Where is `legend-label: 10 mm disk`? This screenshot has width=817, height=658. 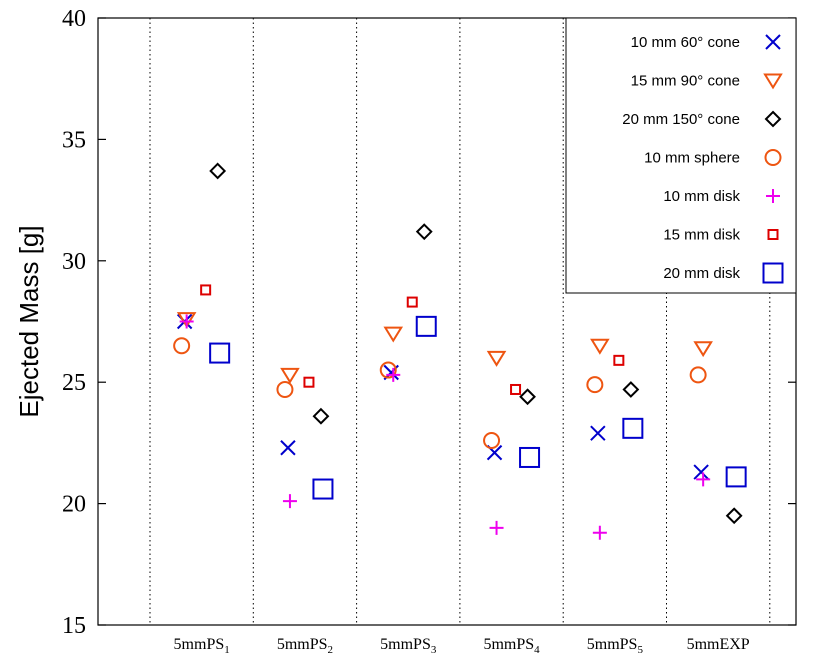 legend-label: 10 mm disk is located at coordinates (701, 196).